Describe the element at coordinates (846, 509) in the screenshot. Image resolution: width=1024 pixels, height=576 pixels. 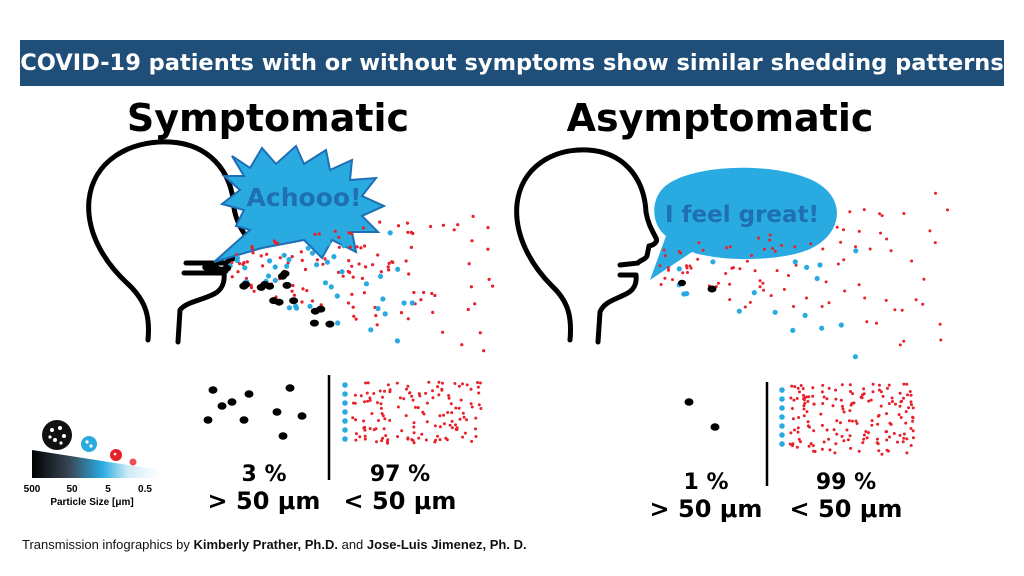
I see `asymptomatic-small-label: < 50 μm` at that location.